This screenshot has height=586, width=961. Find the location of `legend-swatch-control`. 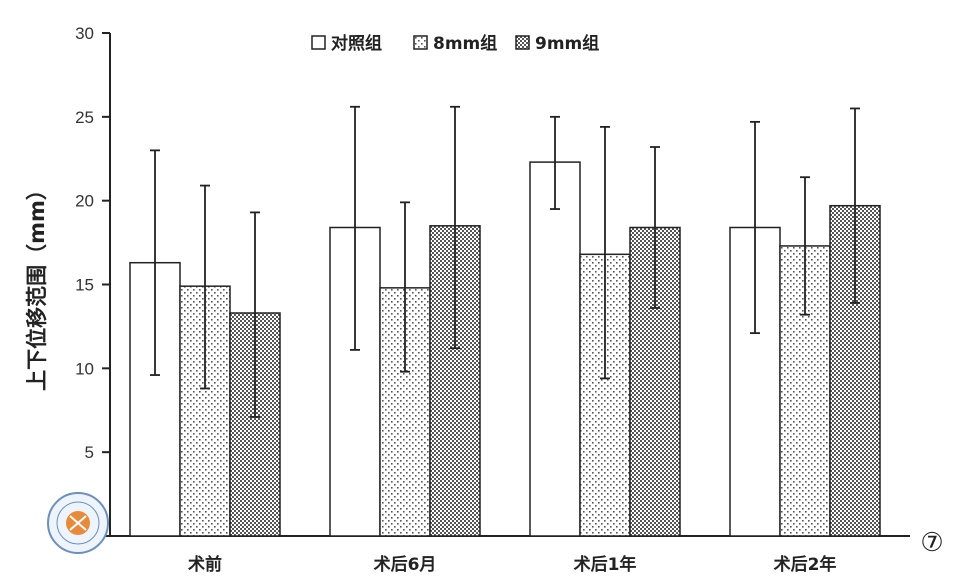

legend-swatch-control is located at coordinates (318, 42).